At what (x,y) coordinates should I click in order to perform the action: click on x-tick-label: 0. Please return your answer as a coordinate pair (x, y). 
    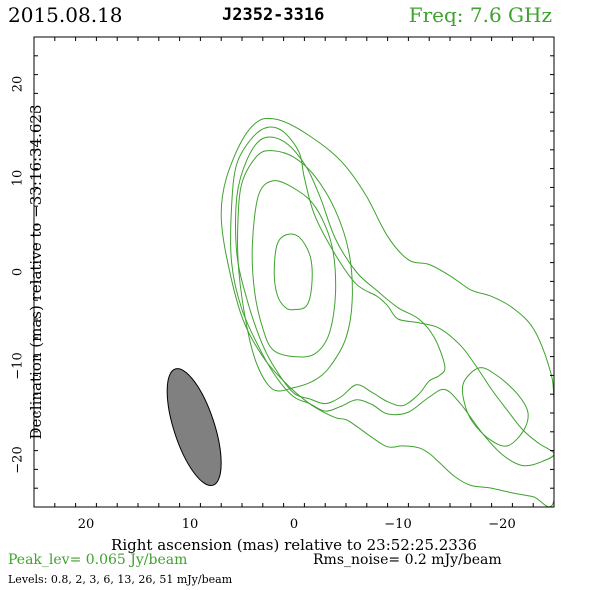
    Looking at the image, I should click on (294, 524).